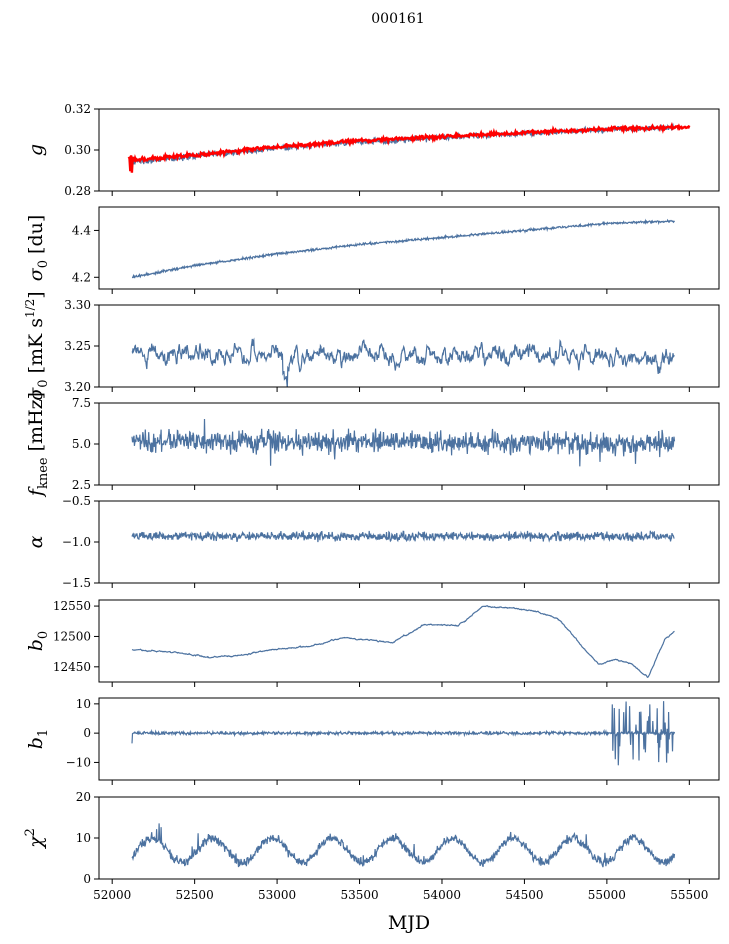 This screenshot has height=944, width=729. Describe the element at coordinates (409, 923) in the screenshot. I see `x-axis-label: MJD` at that location.